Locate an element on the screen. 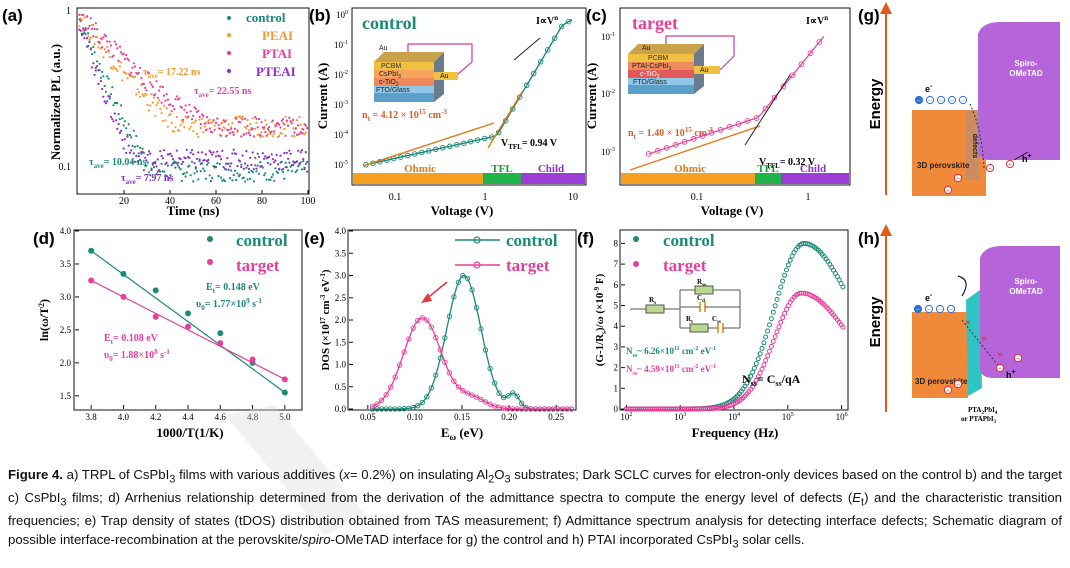  panel-e-ytick-label: 3.5 is located at coordinates (341, 253).